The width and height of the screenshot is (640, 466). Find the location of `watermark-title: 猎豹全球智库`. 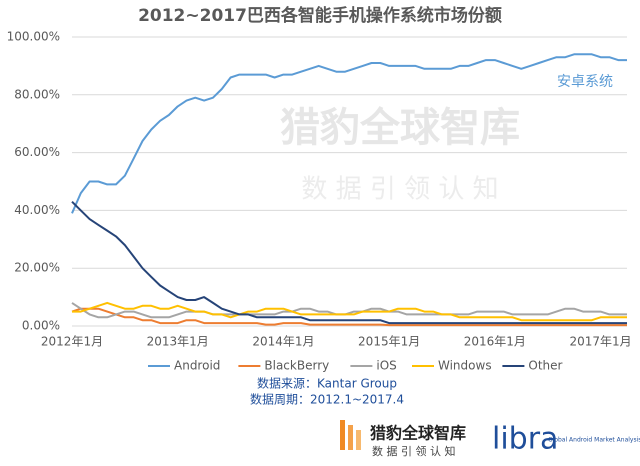

watermark-title: 猎豹全球智库 is located at coordinates (400, 128).